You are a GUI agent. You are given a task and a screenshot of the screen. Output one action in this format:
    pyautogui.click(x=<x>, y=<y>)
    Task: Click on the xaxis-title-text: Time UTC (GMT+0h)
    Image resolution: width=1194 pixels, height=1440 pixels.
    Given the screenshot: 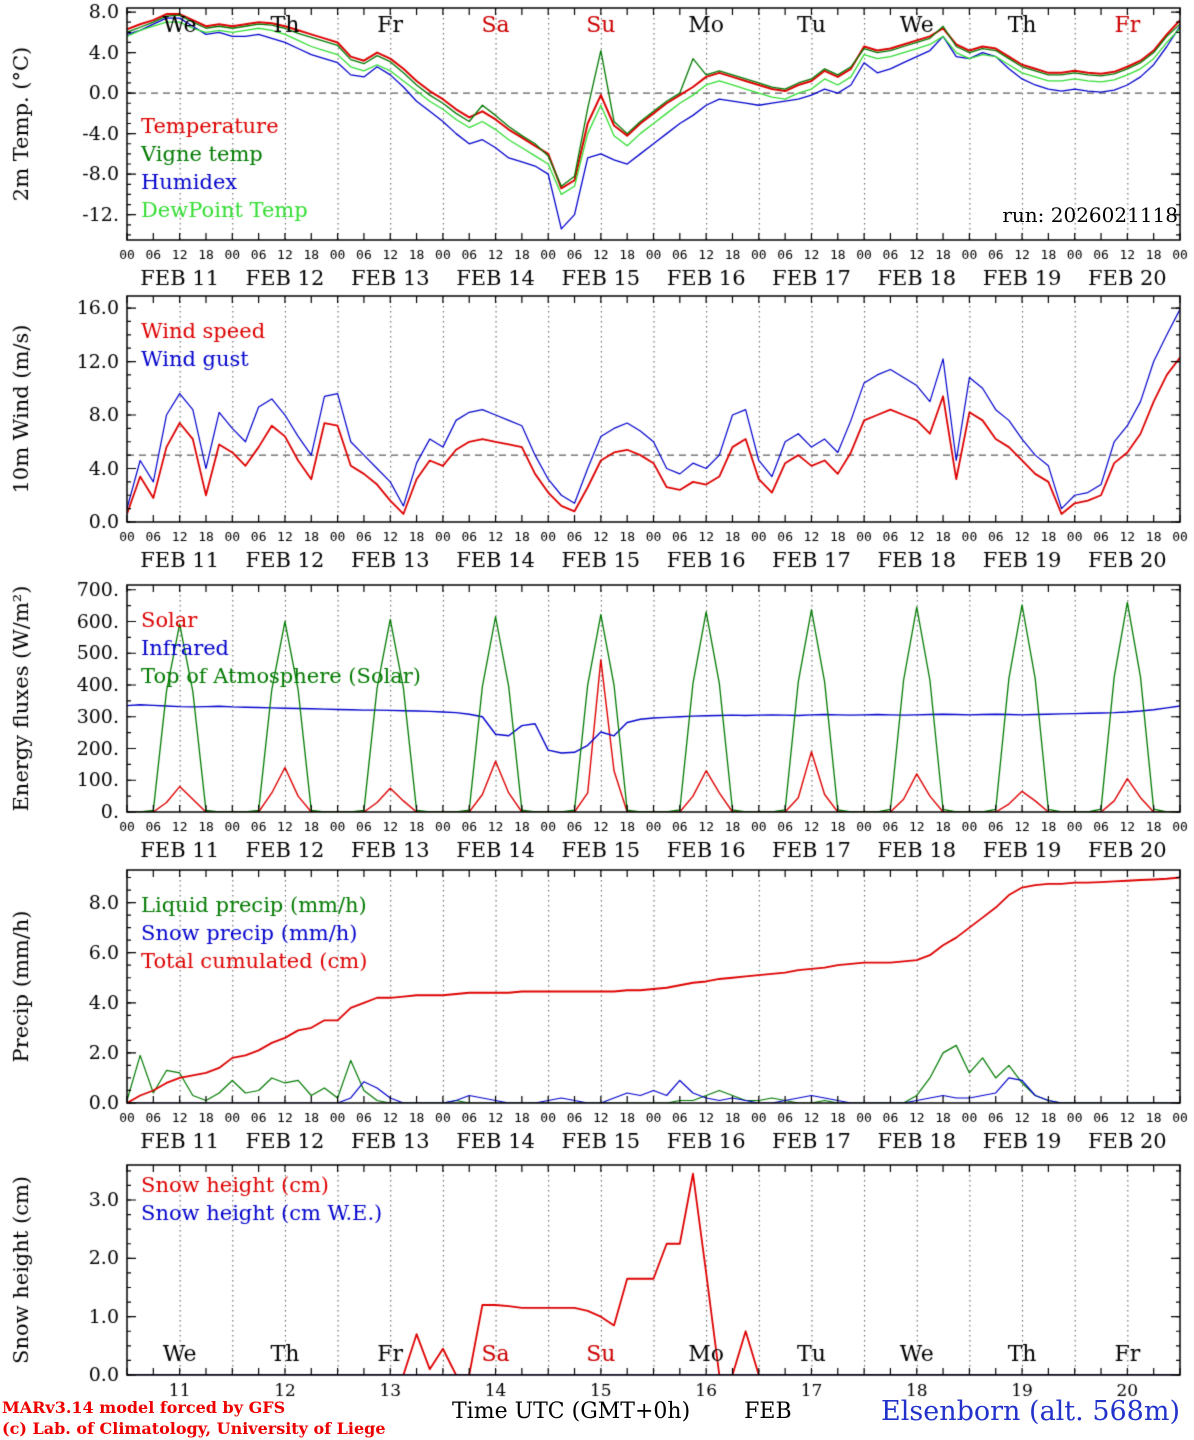 What is the action you would take?
    pyautogui.click(x=571, y=1411)
    